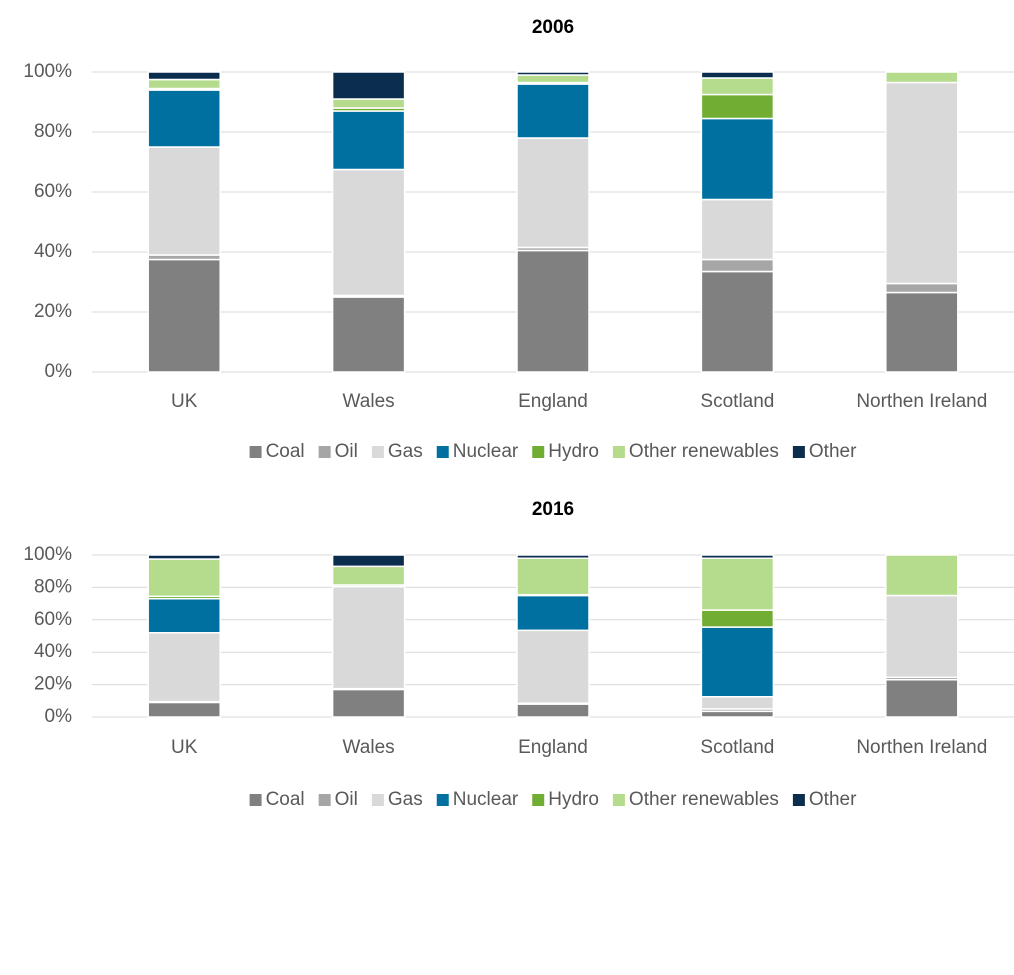 The image size is (1014, 975). I want to click on chart-title: 2006, so click(553, 27).